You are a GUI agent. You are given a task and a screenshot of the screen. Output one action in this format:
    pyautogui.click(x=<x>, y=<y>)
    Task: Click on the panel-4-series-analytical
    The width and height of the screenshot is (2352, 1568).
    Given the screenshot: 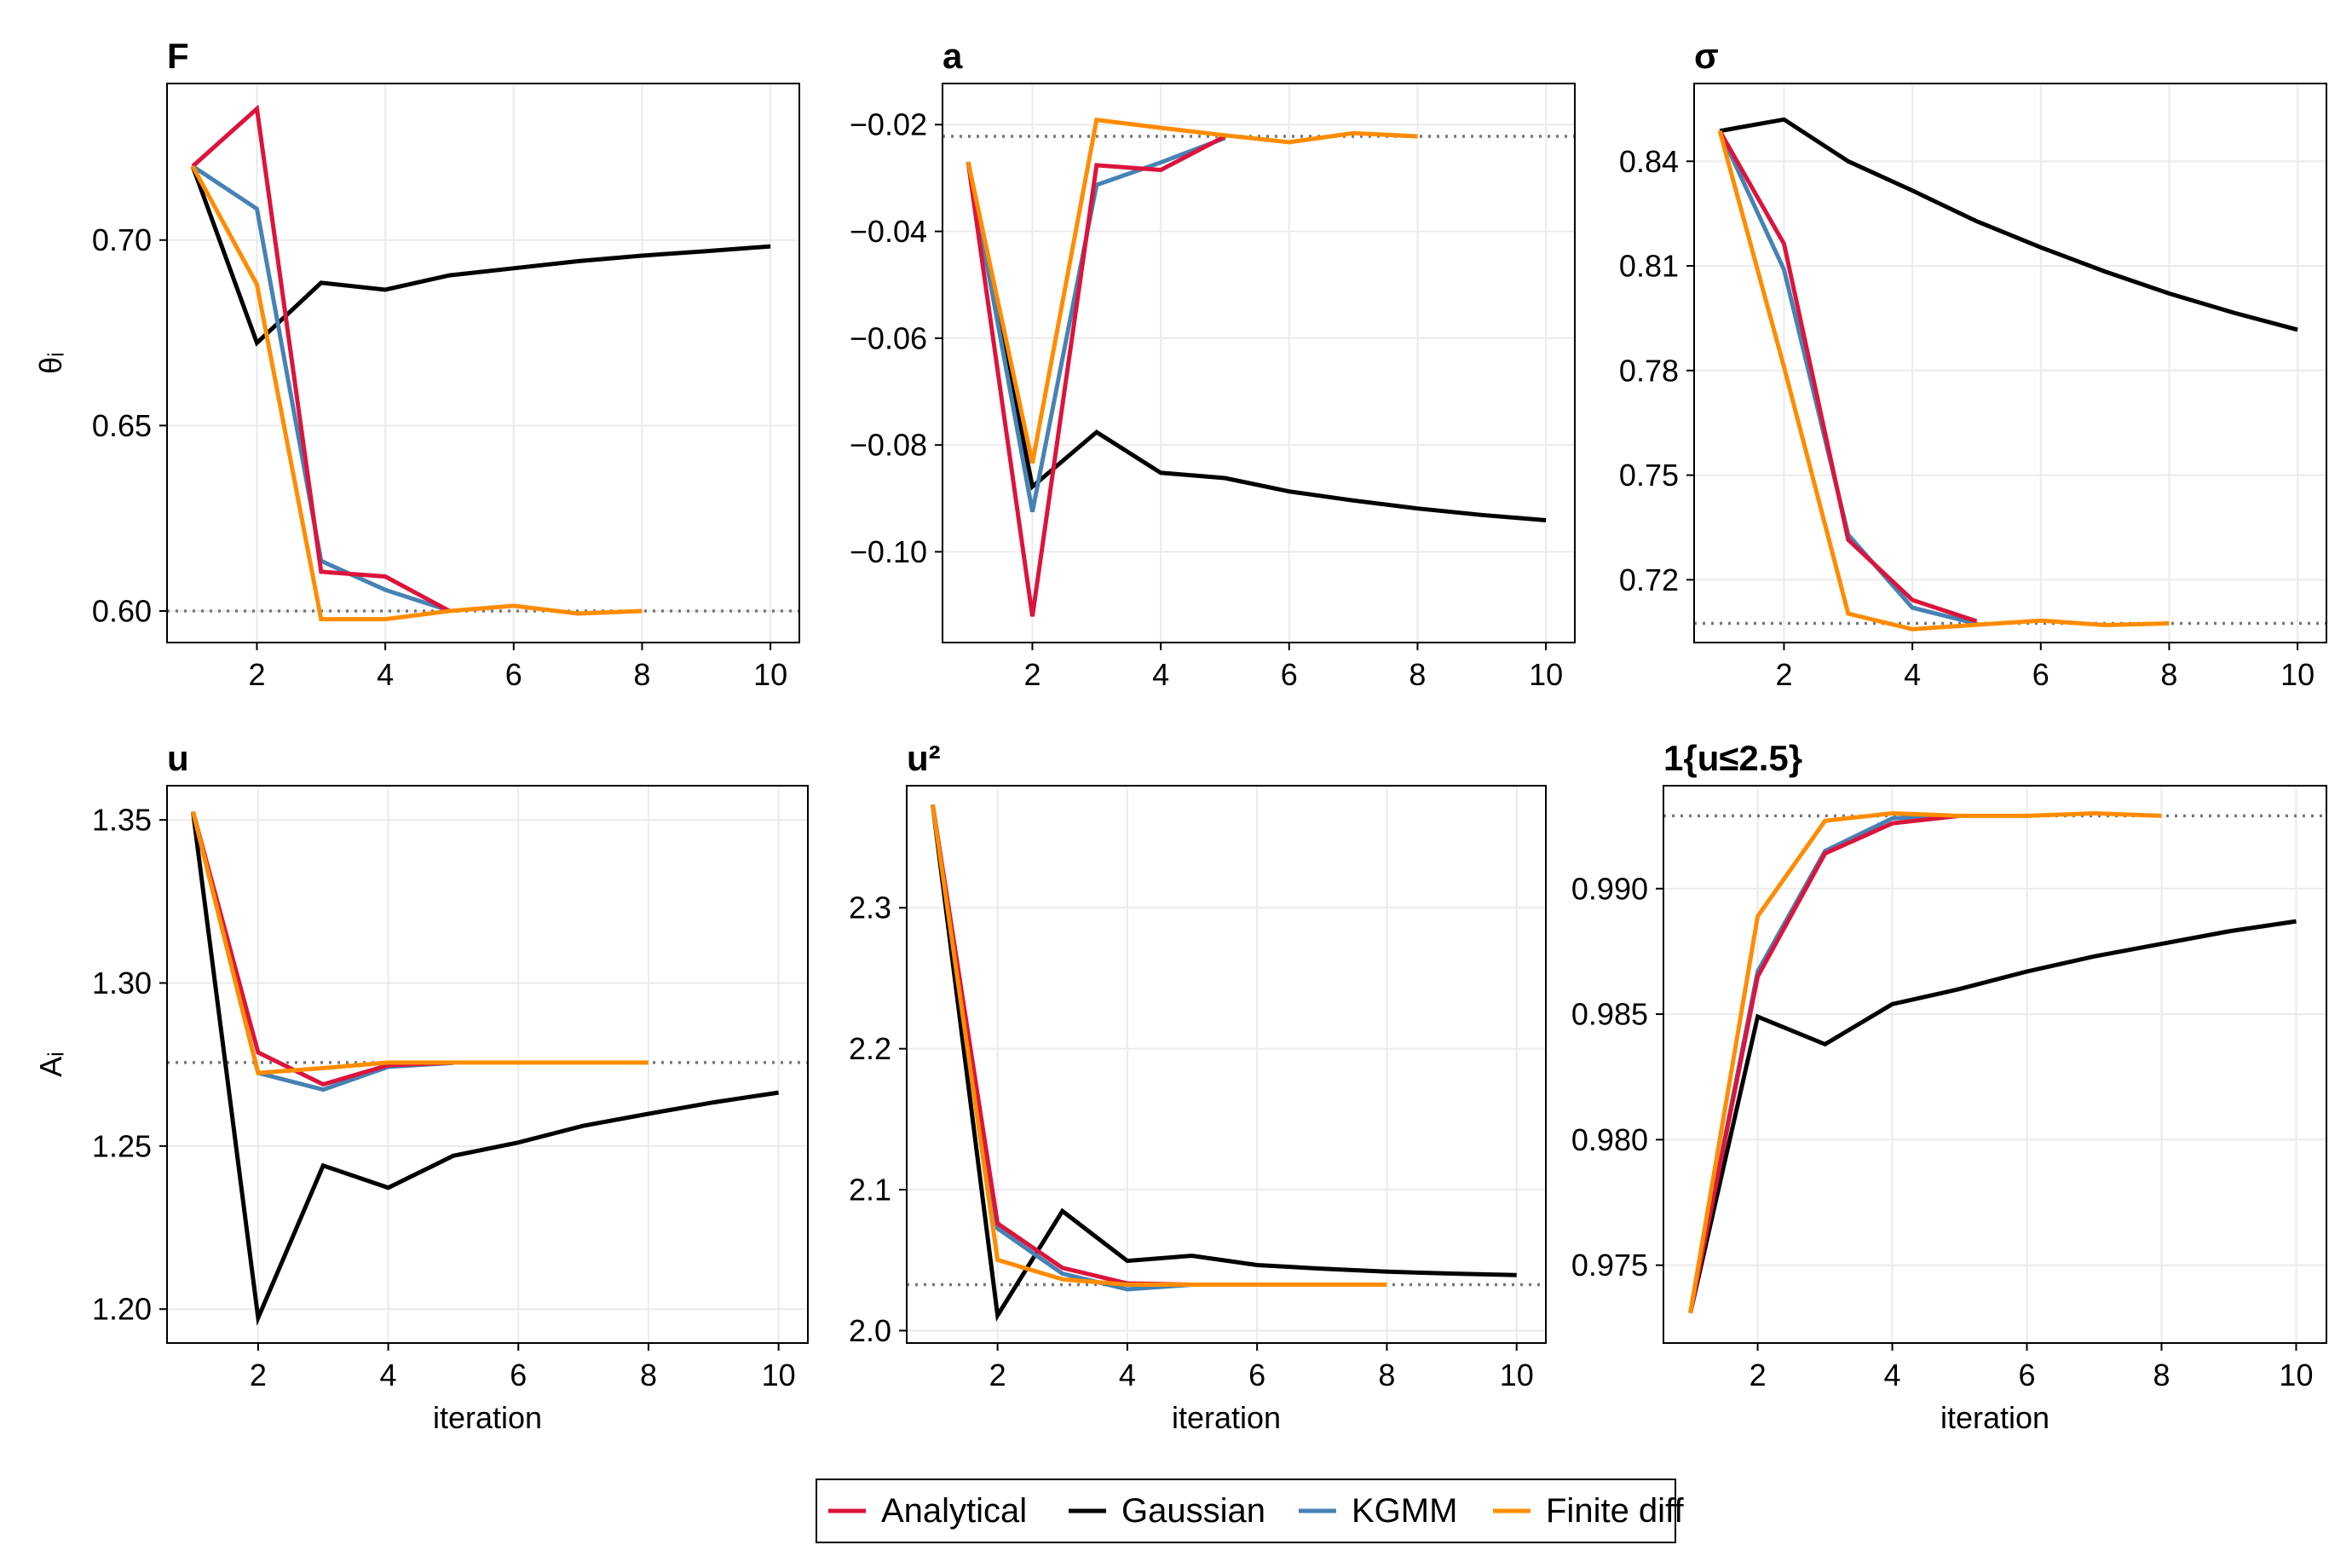 What is the action you would take?
    pyautogui.click(x=322, y=949)
    